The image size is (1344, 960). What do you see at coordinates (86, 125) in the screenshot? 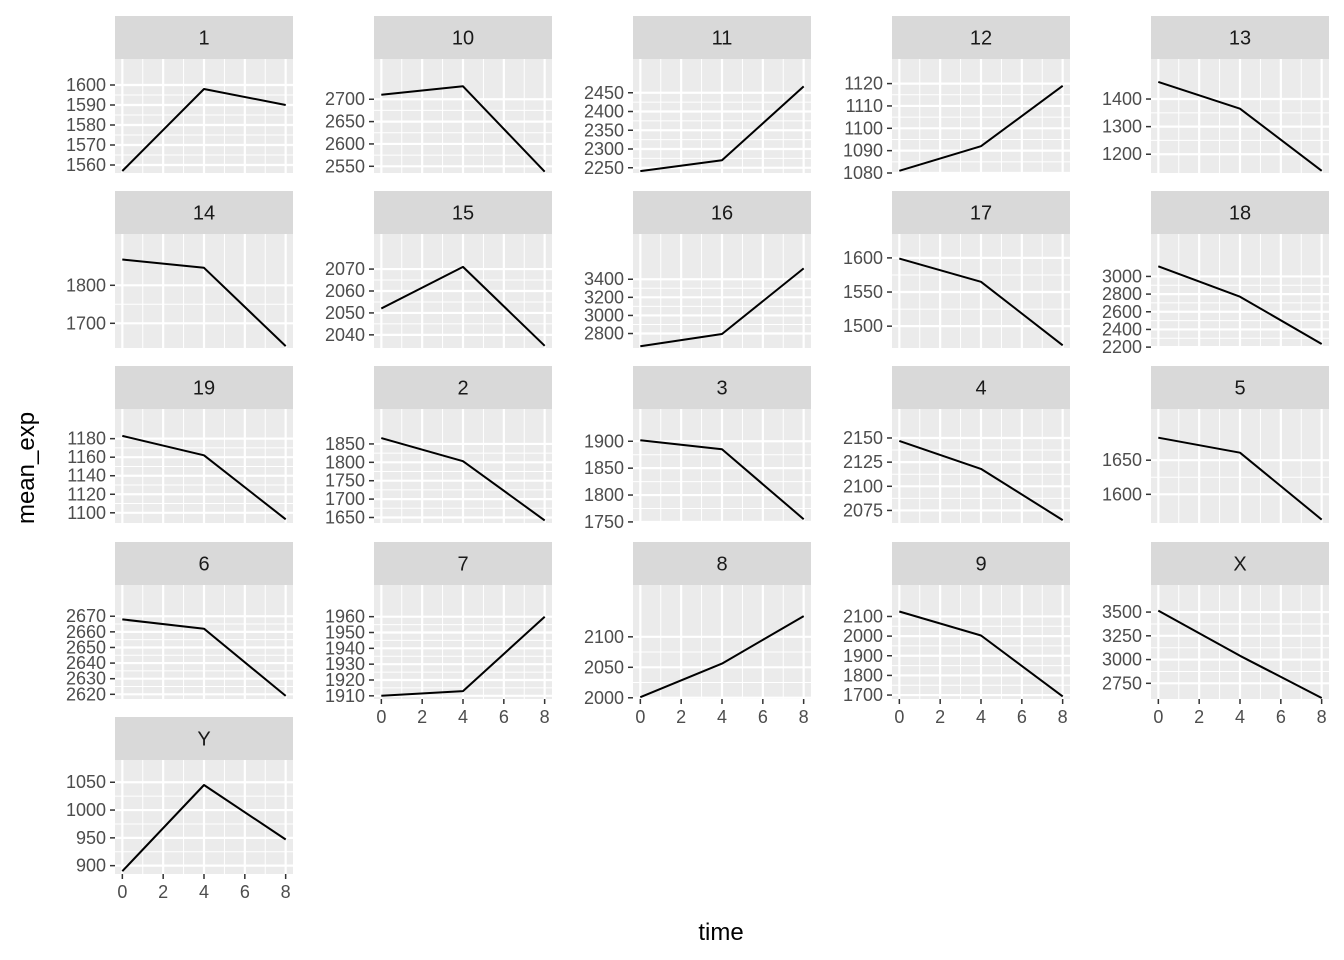
I see `y-tick-label: 1580` at bounding box center [86, 125].